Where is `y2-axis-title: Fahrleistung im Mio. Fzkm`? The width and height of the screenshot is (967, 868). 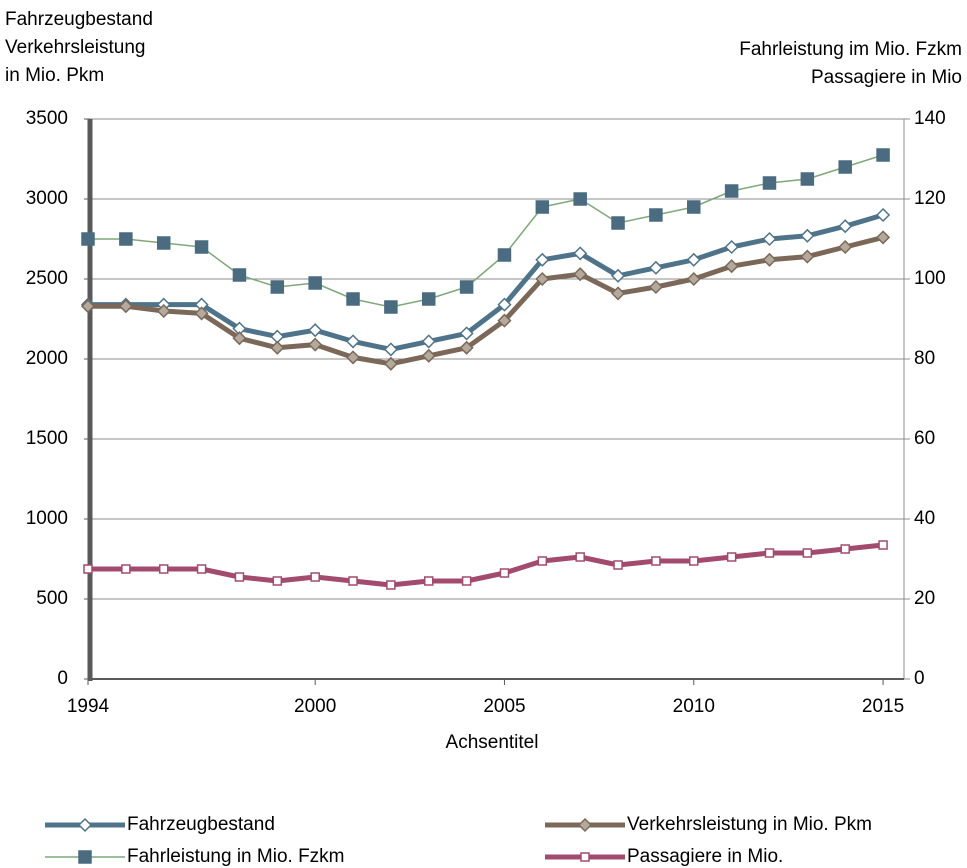
y2-axis-title: Fahrleistung im Mio. Fzkm is located at coordinates (850, 49).